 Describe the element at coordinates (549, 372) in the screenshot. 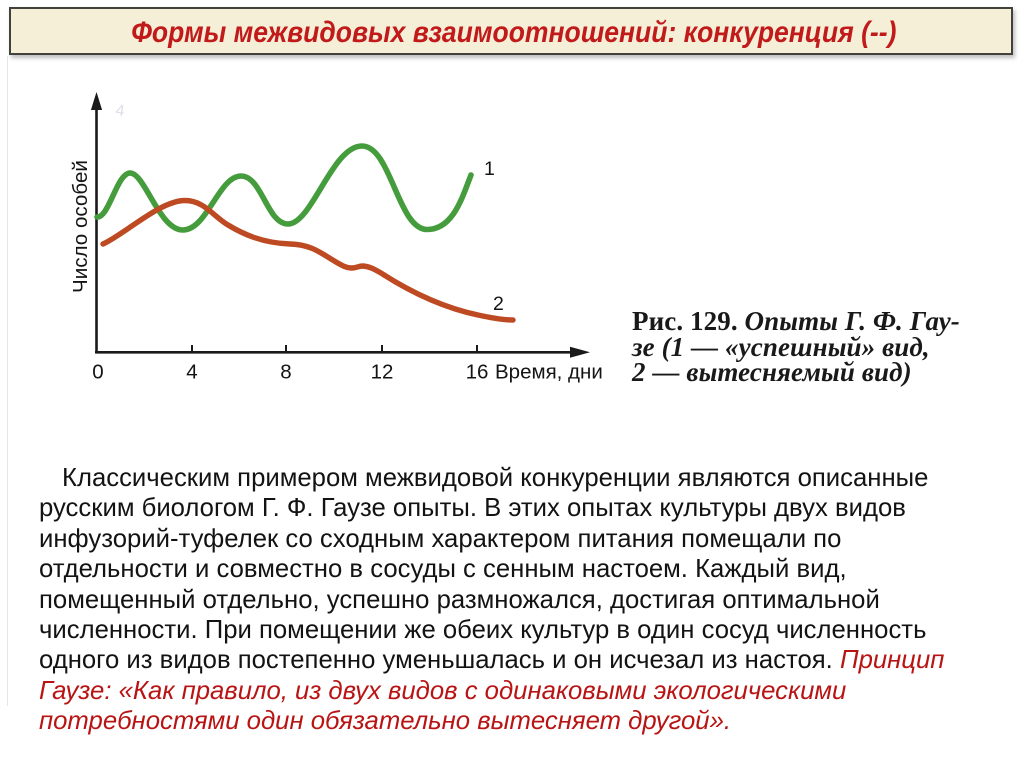

I see `svg-text: Время, дни` at that location.